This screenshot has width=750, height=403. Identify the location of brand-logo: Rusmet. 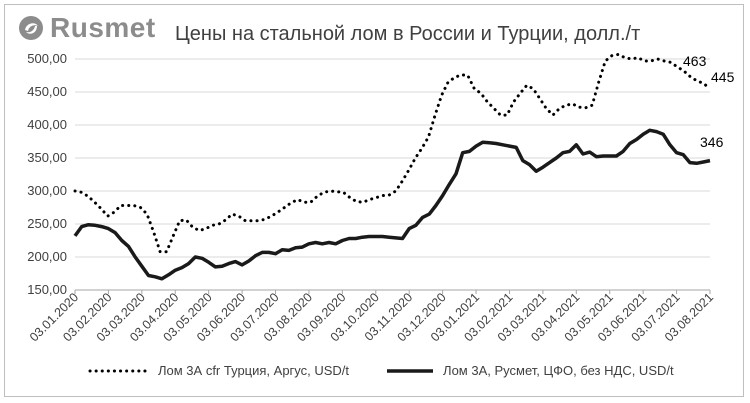
(87, 28).